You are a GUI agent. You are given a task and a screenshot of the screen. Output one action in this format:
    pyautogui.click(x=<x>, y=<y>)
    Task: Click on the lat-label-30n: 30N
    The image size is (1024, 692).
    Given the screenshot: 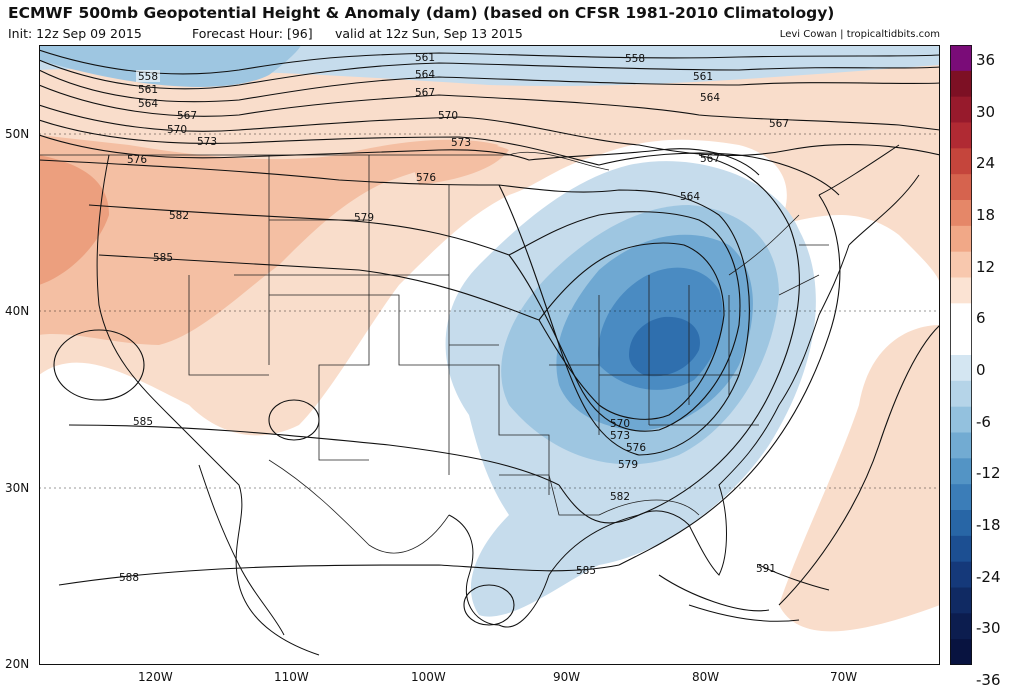 What is the action you would take?
    pyautogui.click(x=17, y=488)
    